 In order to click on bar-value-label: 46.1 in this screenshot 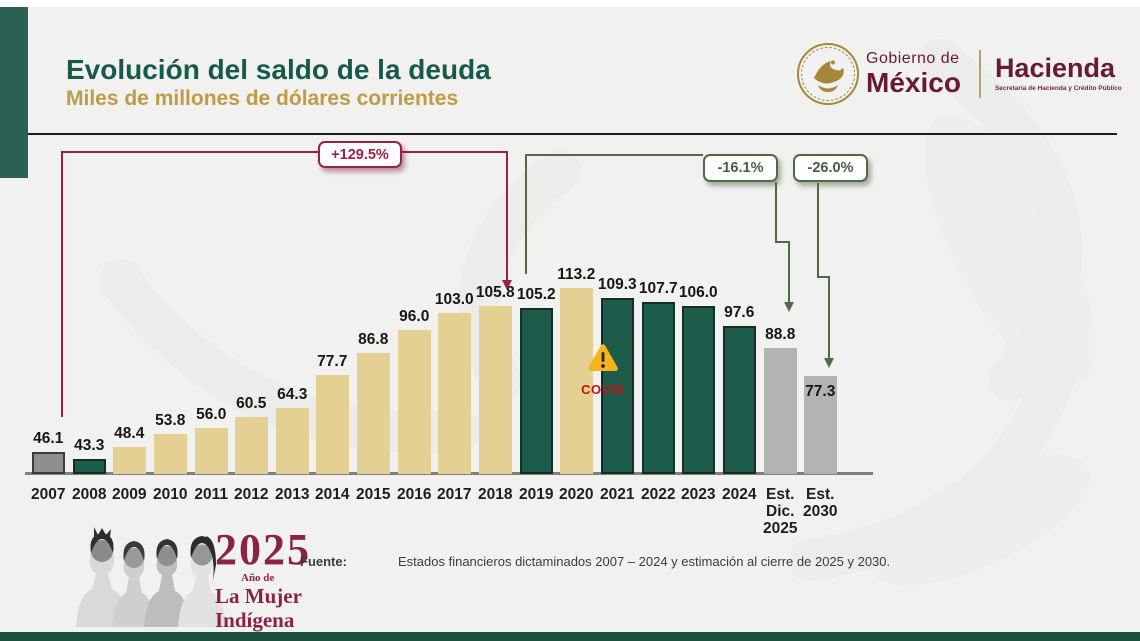, I will do `click(48, 438)`.